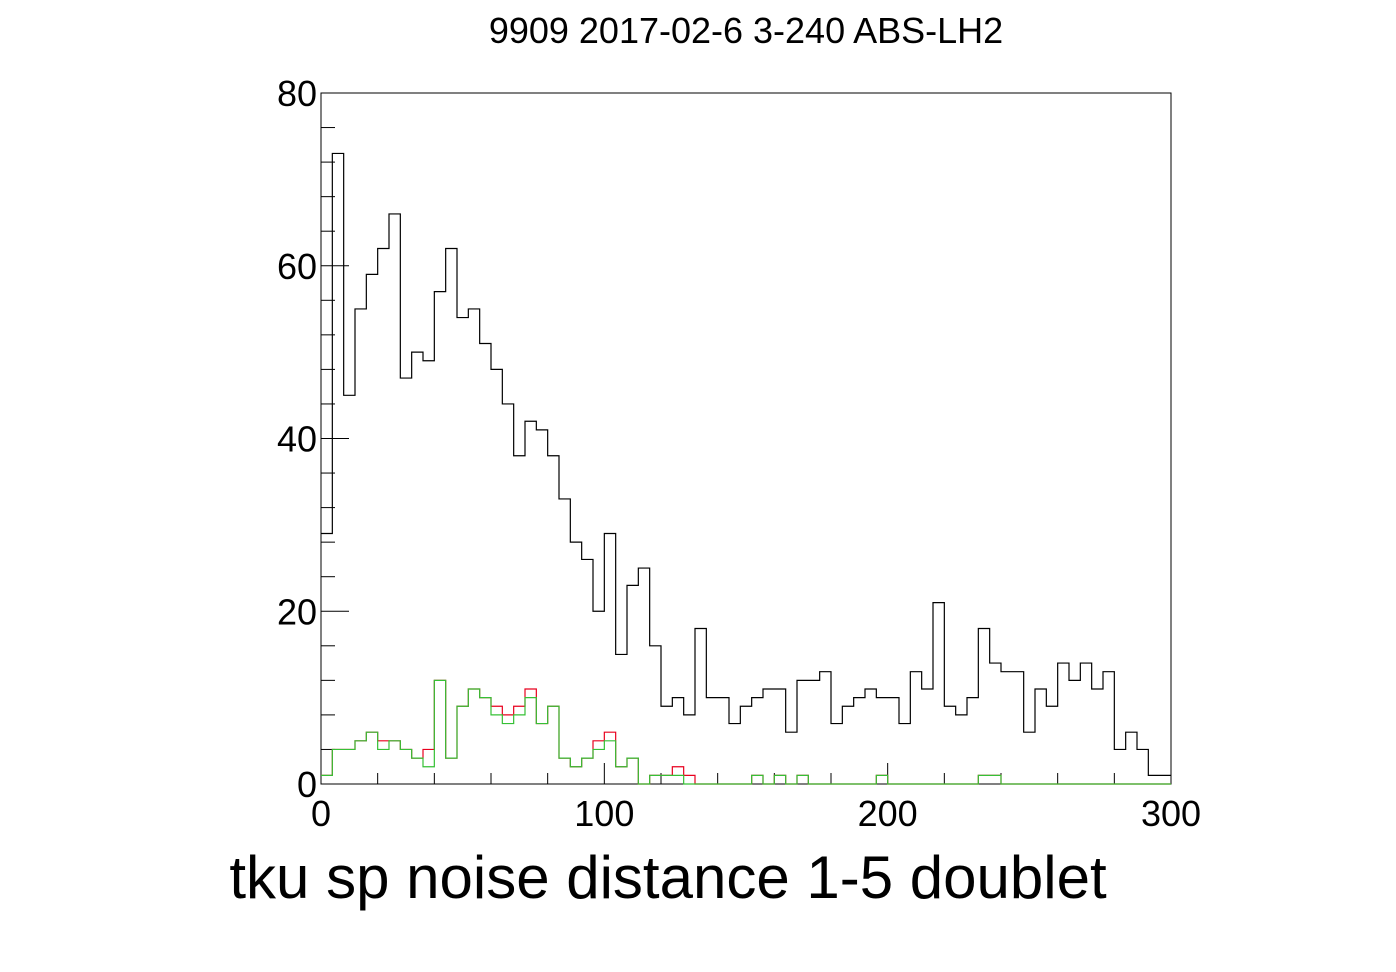  I want to click on x-tick-label: 200, so click(888, 813).